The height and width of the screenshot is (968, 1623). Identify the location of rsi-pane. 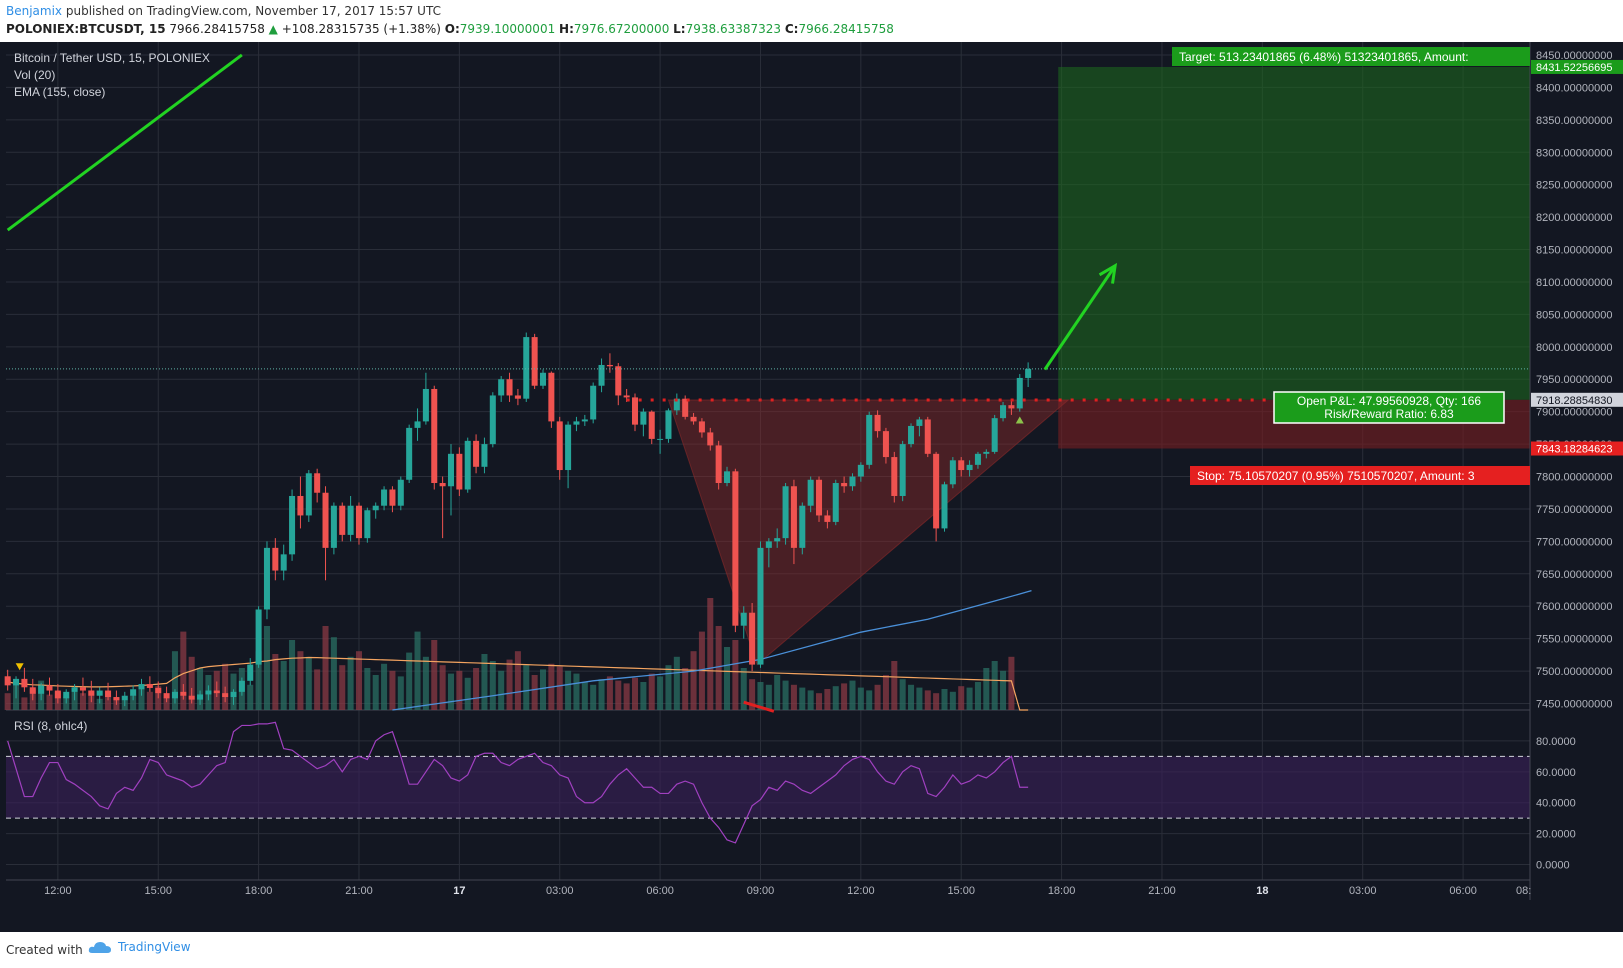
(768, 782).